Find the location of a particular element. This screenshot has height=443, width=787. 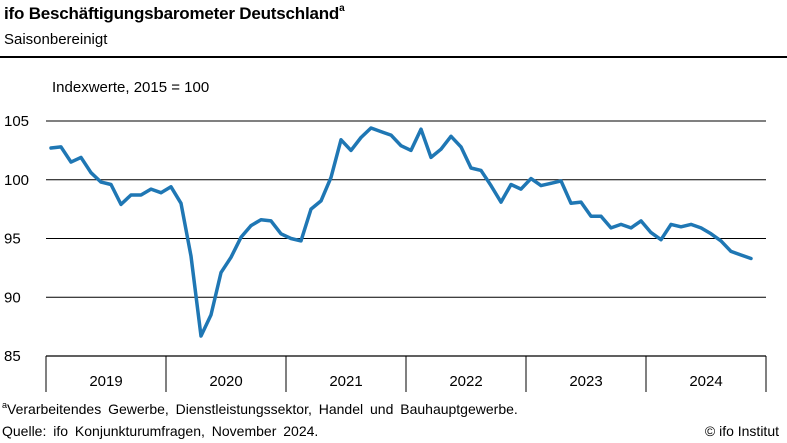

chart-title: ifo Beschäftigungsbarometer Deutschlanda is located at coordinates (174, 13).